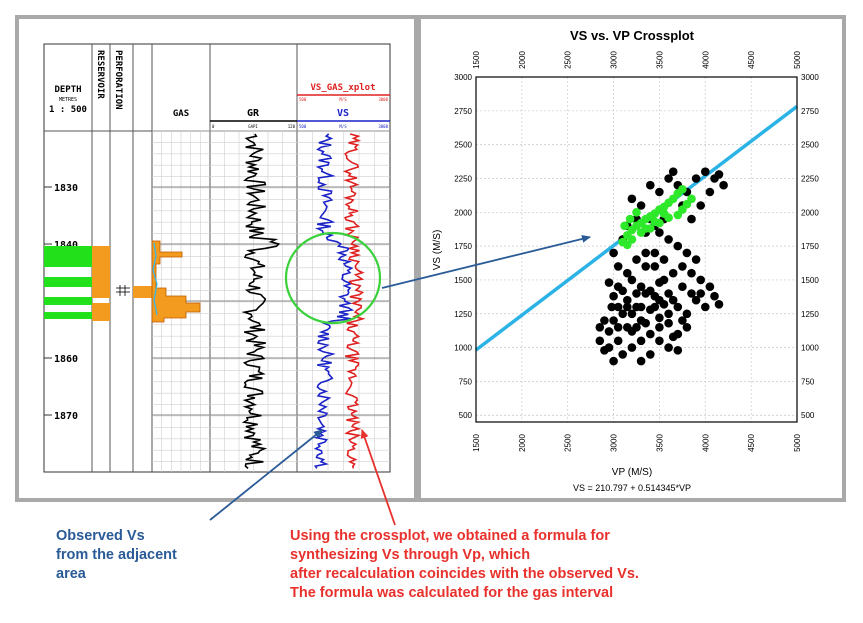 This screenshot has width=863, height=623. I want to click on x-tick-label: 3500, so click(659, 443).